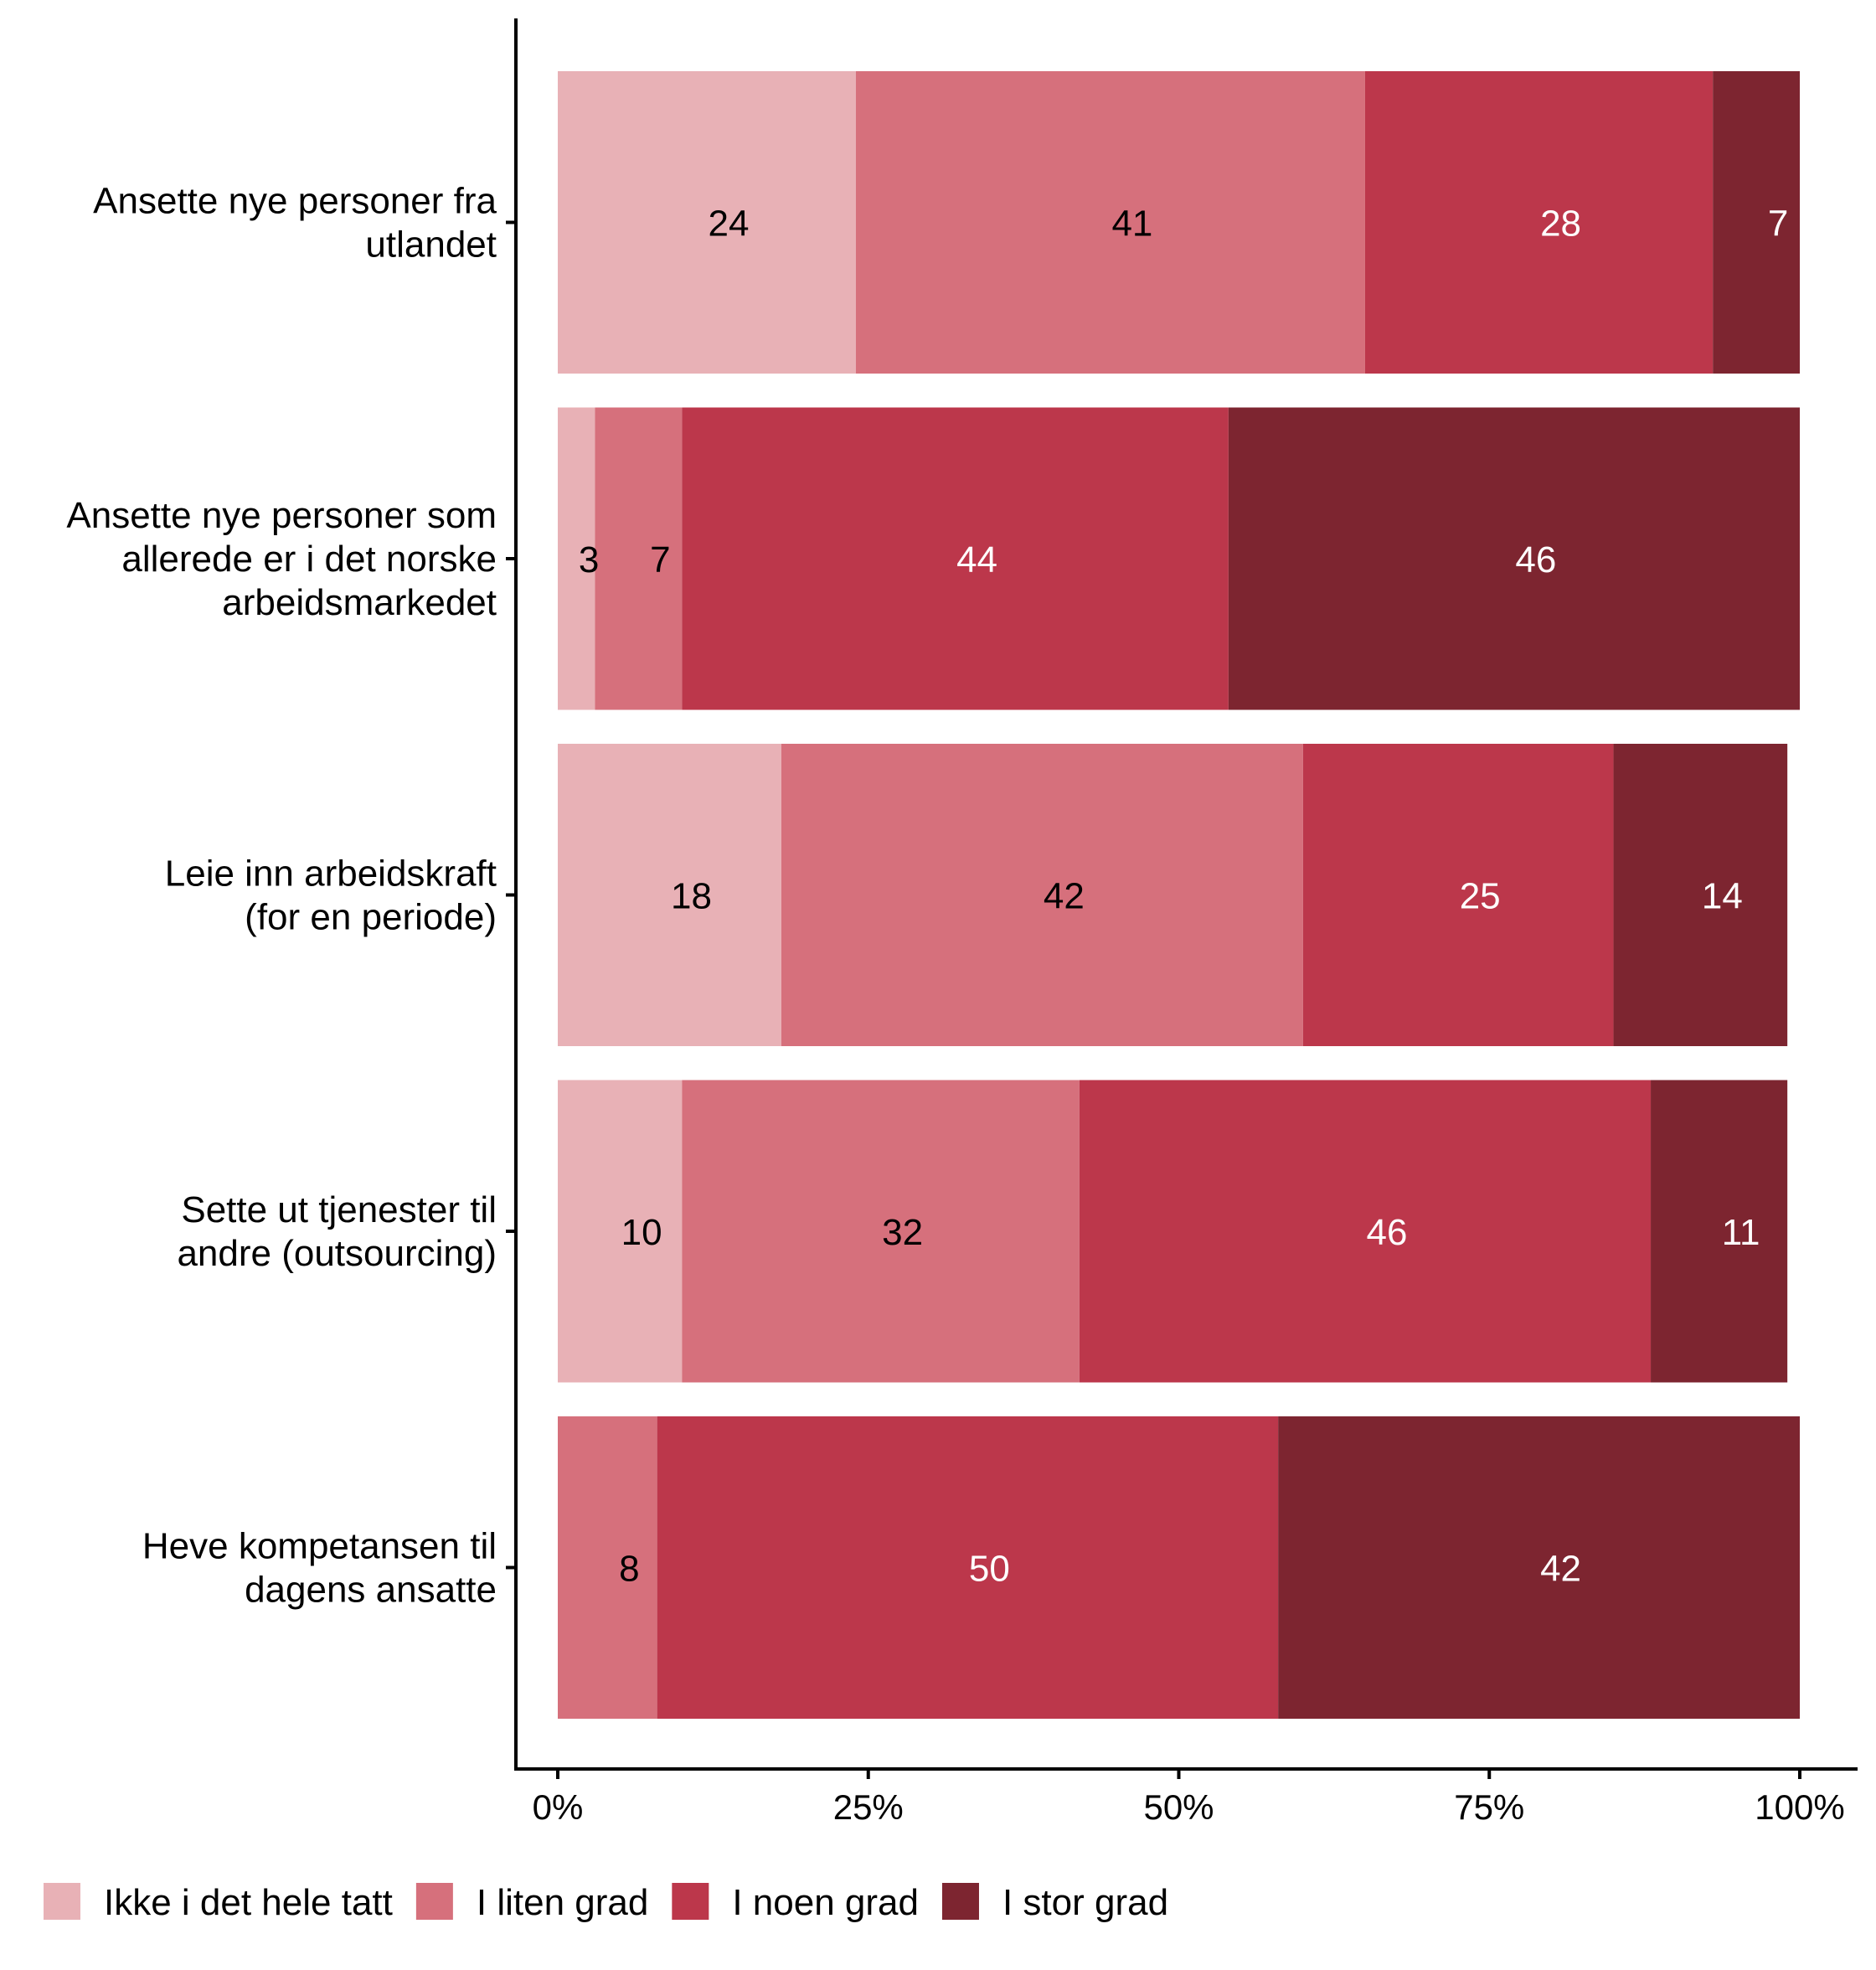 This screenshot has height=1970, width=1876. What do you see at coordinates (1741, 1232) in the screenshot?
I see `data-label: 11` at bounding box center [1741, 1232].